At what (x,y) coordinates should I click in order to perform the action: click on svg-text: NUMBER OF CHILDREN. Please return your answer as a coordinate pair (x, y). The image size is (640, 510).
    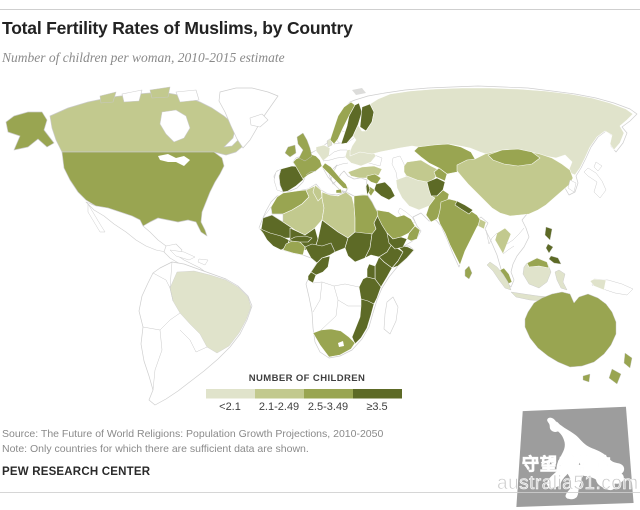
    Looking at the image, I should click on (307, 378).